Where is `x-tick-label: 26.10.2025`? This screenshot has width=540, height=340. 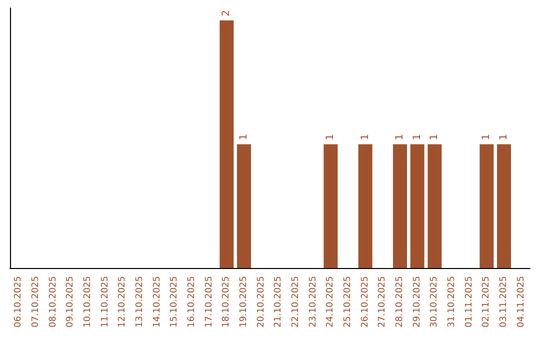 x-tick-label: 26.10.2025 is located at coordinates (365, 302).